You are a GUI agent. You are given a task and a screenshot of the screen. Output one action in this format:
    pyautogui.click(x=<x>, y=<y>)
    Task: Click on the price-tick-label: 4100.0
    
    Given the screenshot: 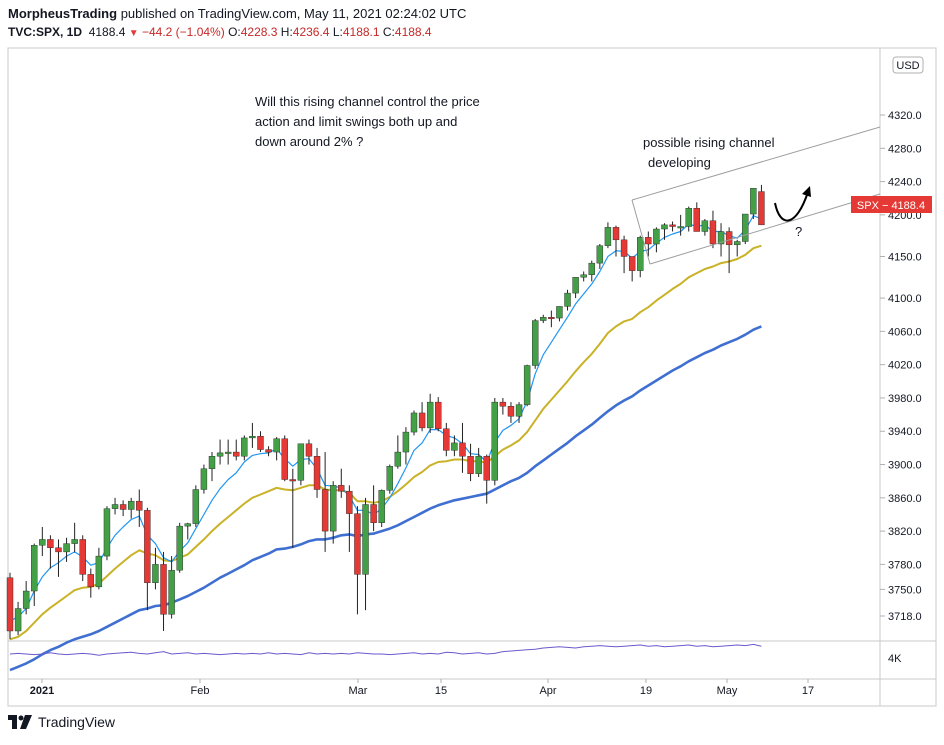 What is the action you would take?
    pyautogui.click(x=905, y=299)
    